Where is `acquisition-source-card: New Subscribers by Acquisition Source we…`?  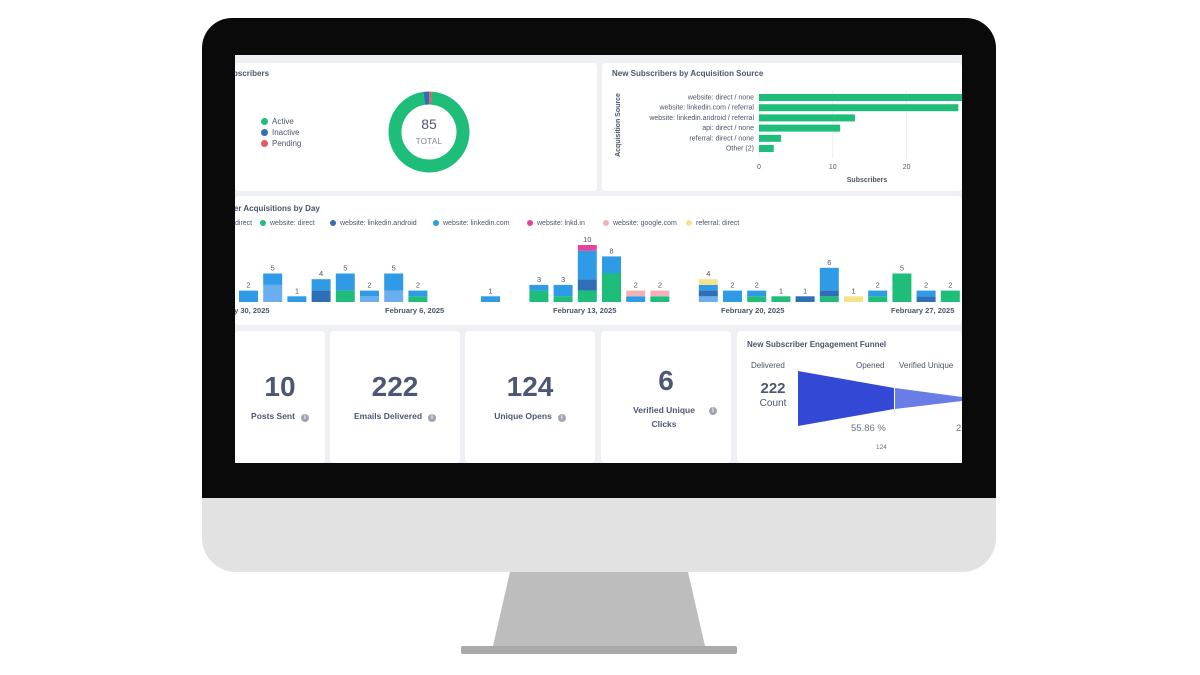 acquisition-source-card: New Subscribers by Acquisition Source we… is located at coordinates (782, 127).